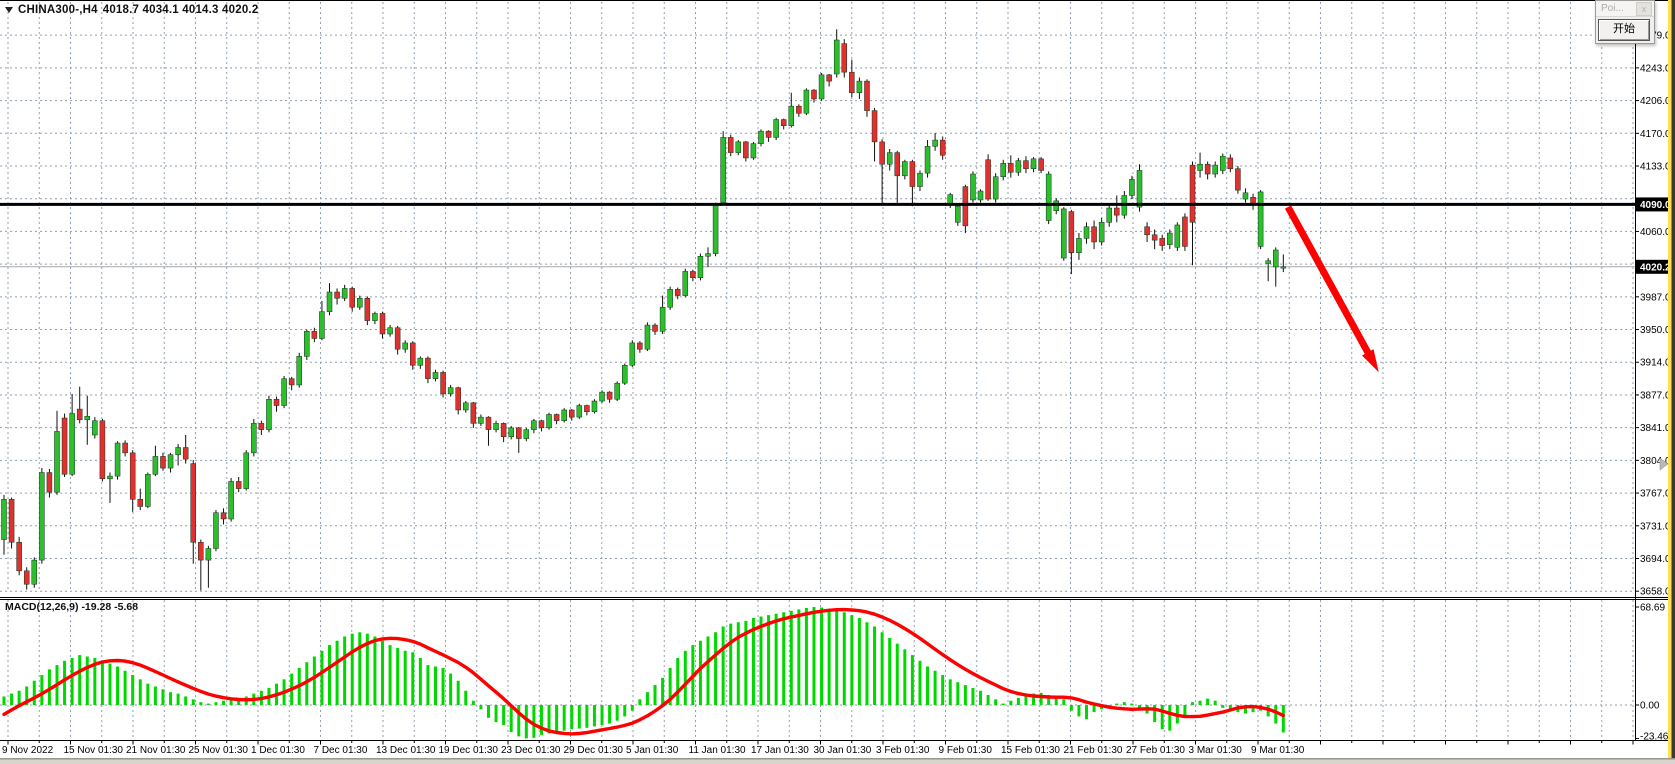 The width and height of the screenshot is (1675, 764). I want to click on time-axis-label: 13 Dec 01:30, so click(406, 750).